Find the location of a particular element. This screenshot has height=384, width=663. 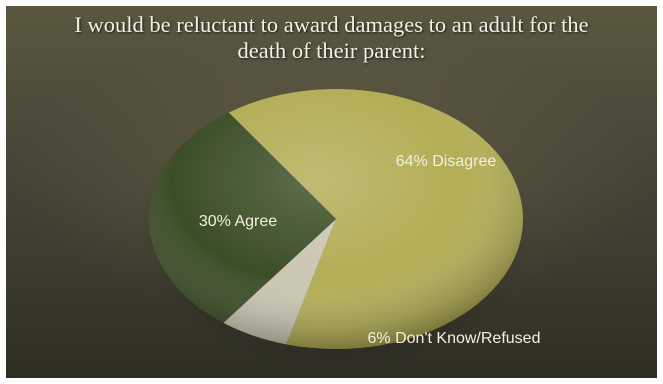

label-dont-know: 6% Don't Know/Refused is located at coordinates (454, 338).